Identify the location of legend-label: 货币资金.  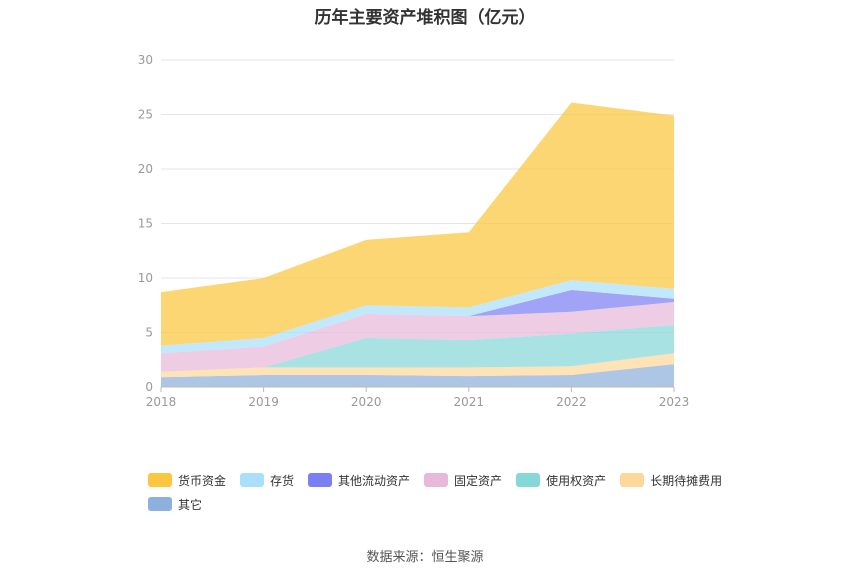
(202, 480).